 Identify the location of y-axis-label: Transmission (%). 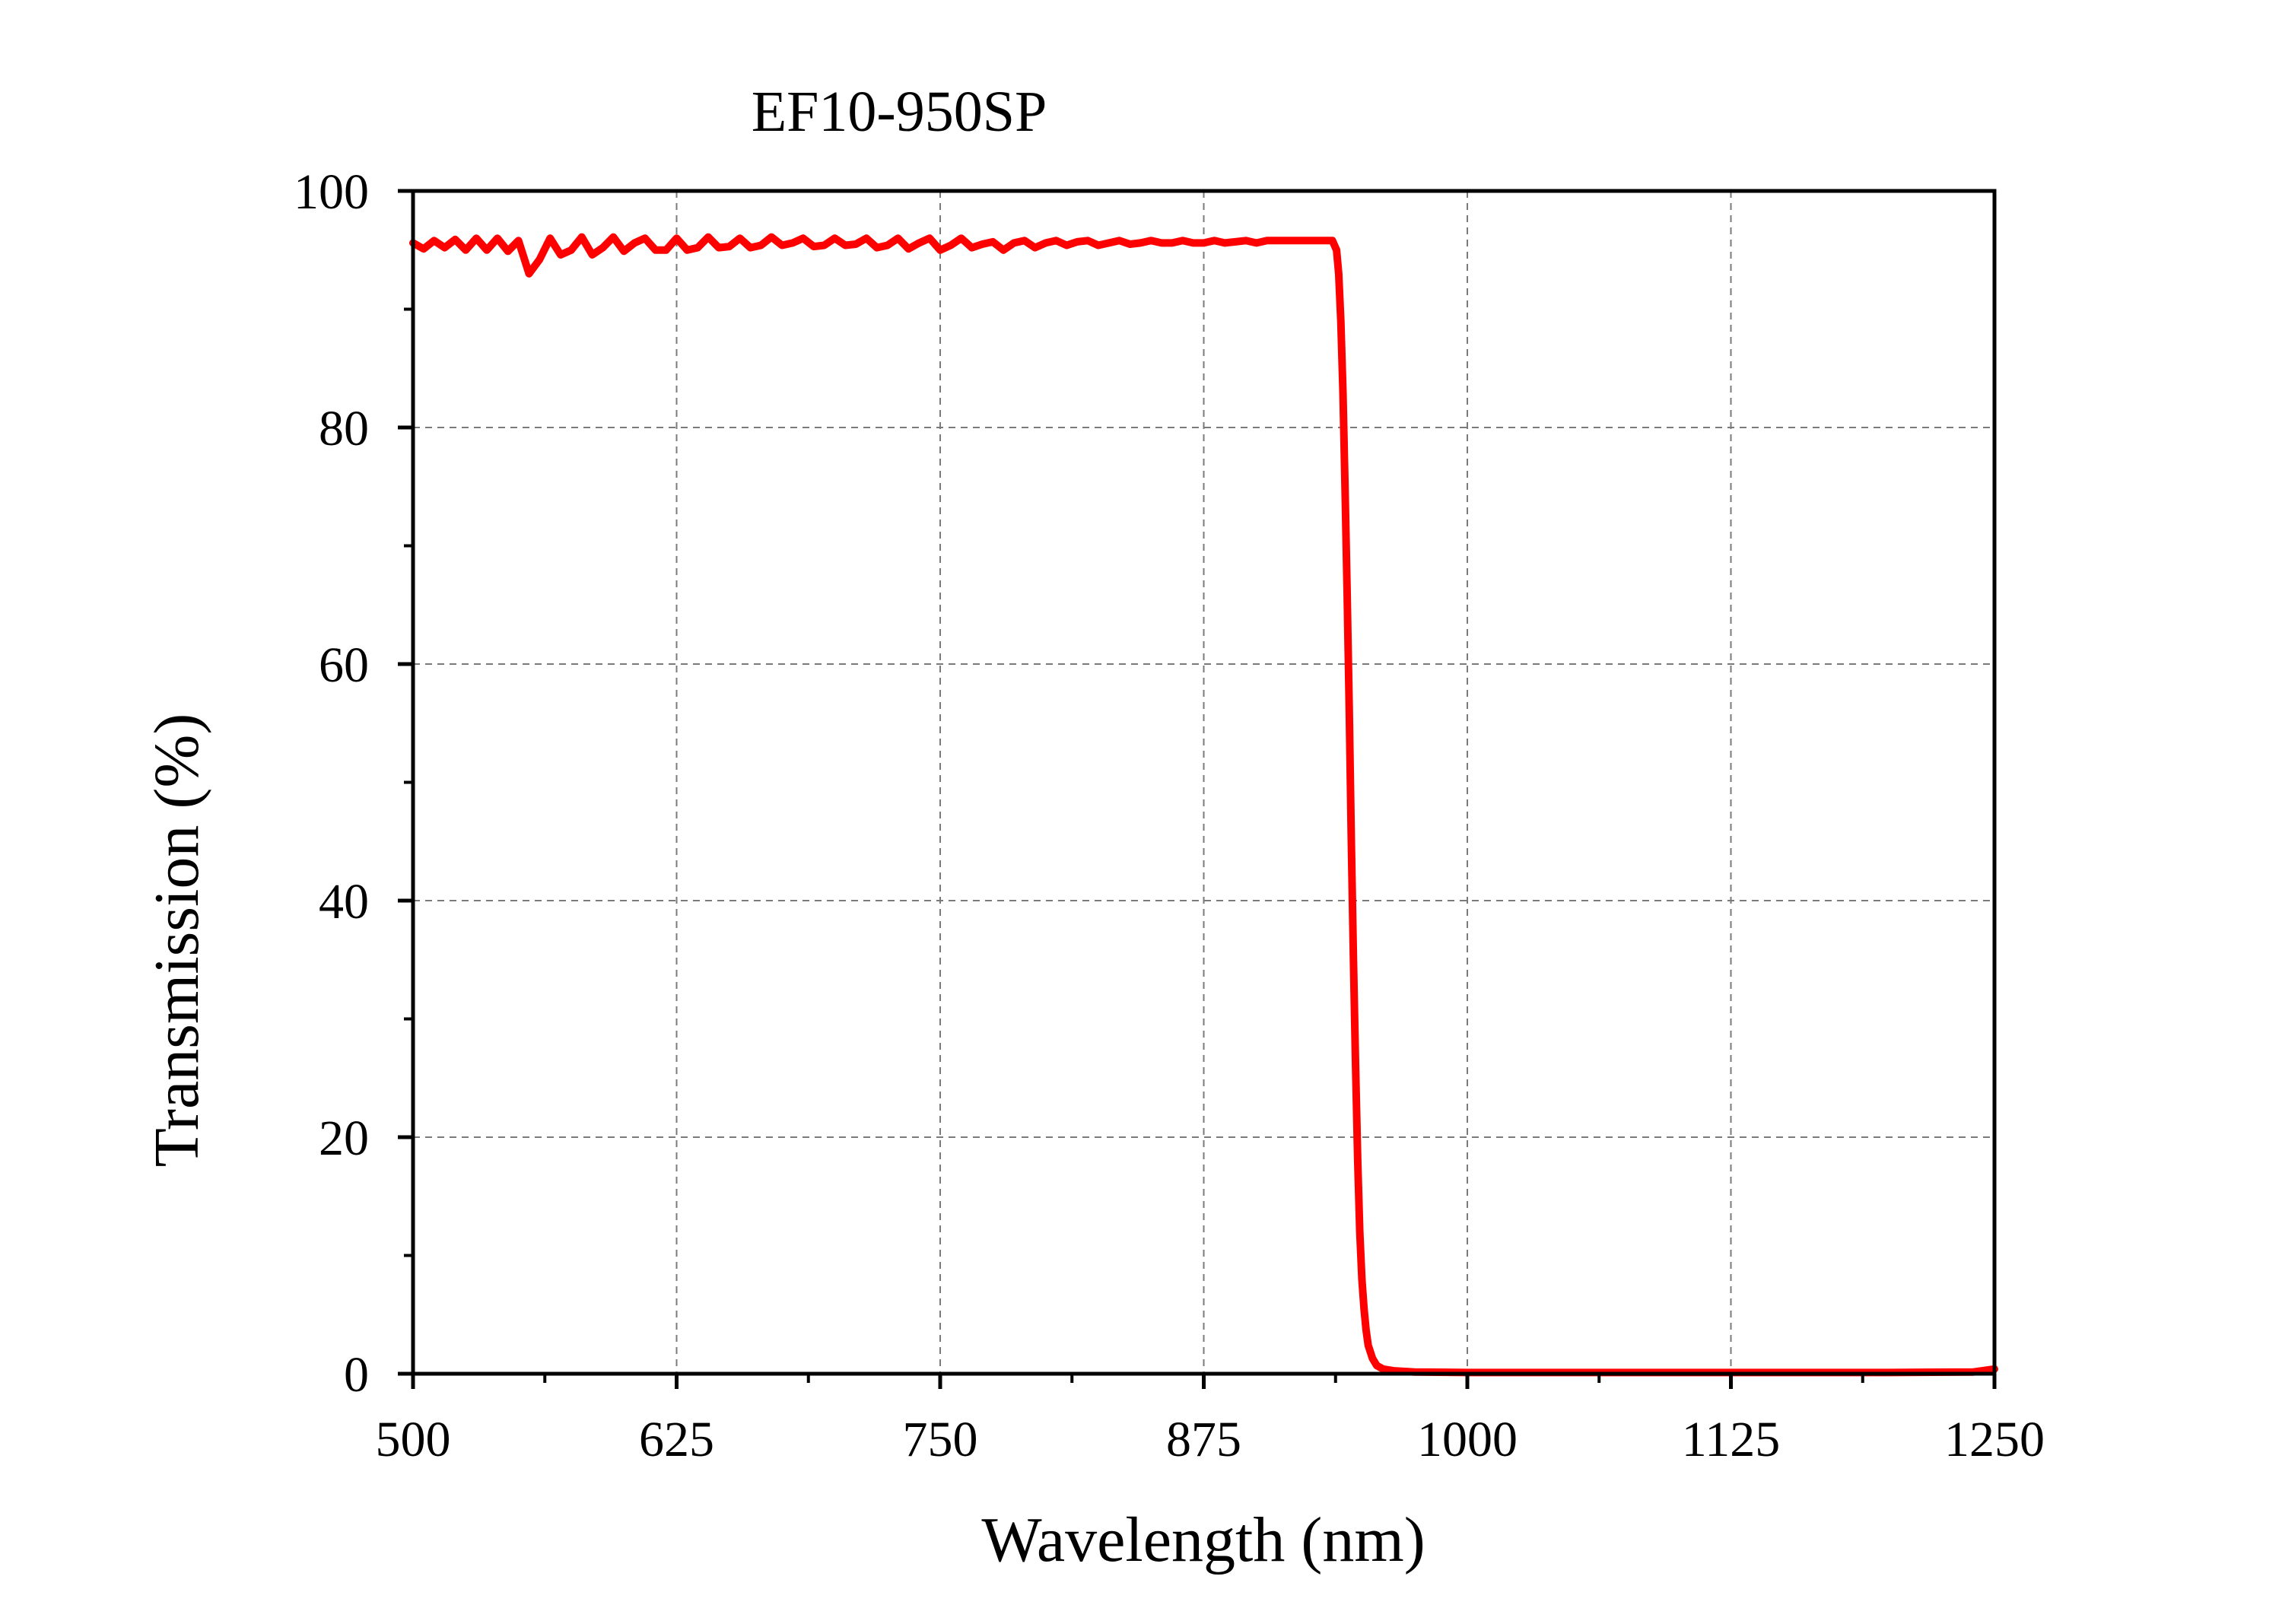
(177, 941).